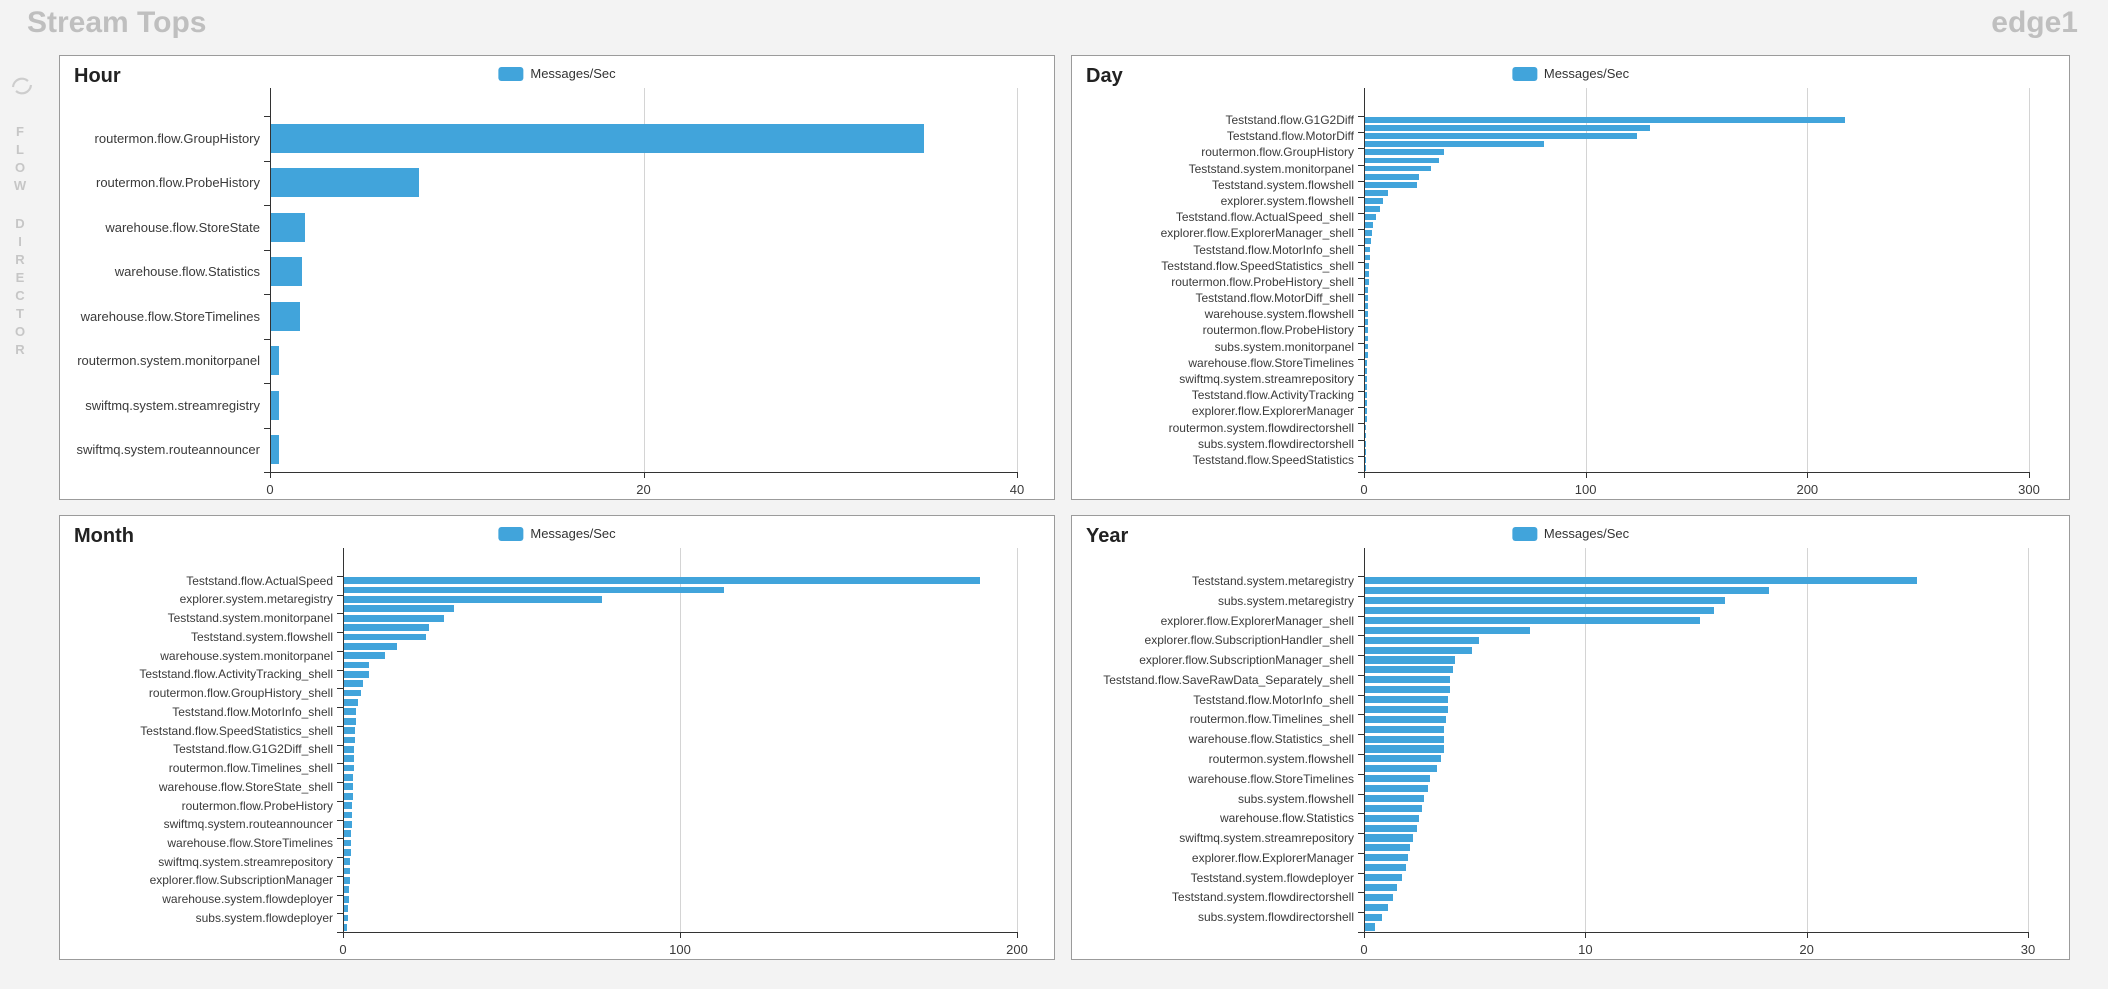  Describe the element at coordinates (557, 533) in the screenshot. I see `legend-month: Messages/Sec` at that location.